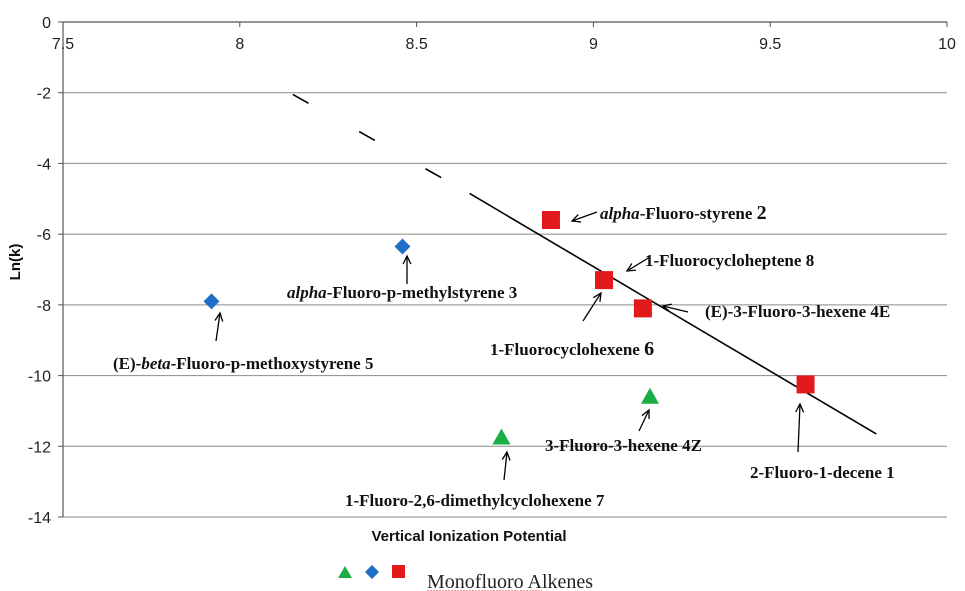 This screenshot has width=965, height=591. Describe the element at coordinates (510, 581) in the screenshot. I see `legend-label: Monofluoro Alkenes` at that location.